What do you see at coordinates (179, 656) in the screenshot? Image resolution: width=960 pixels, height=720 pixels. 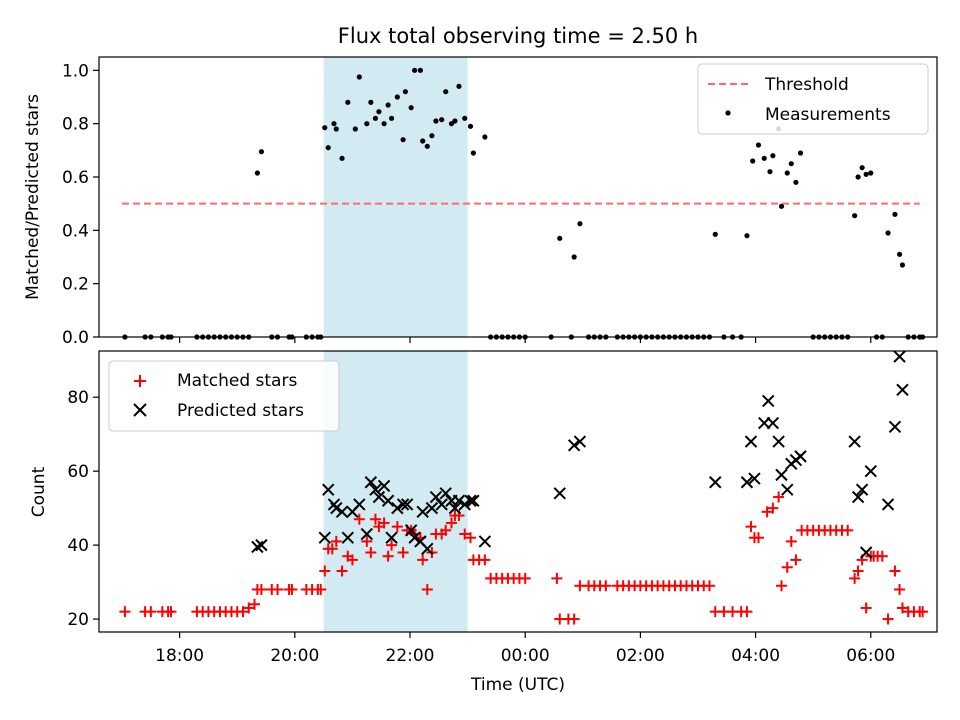 I see `x-tick-label: 18:00` at bounding box center [179, 656].